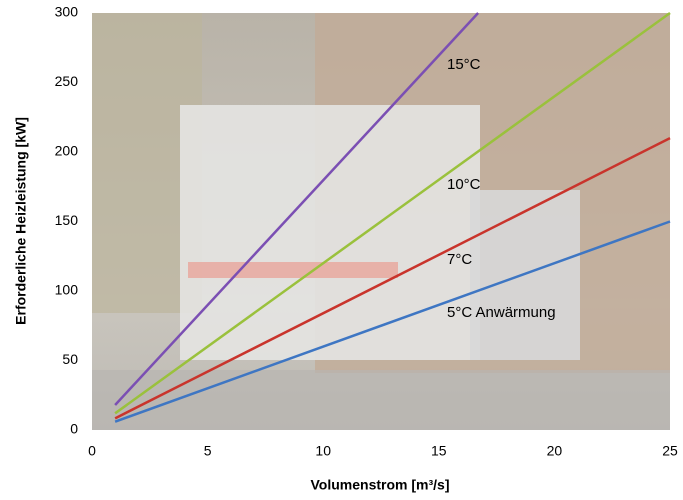 This screenshot has width=683, height=500. What do you see at coordinates (208, 451) in the screenshot?
I see `x-tick-label: 5` at bounding box center [208, 451].